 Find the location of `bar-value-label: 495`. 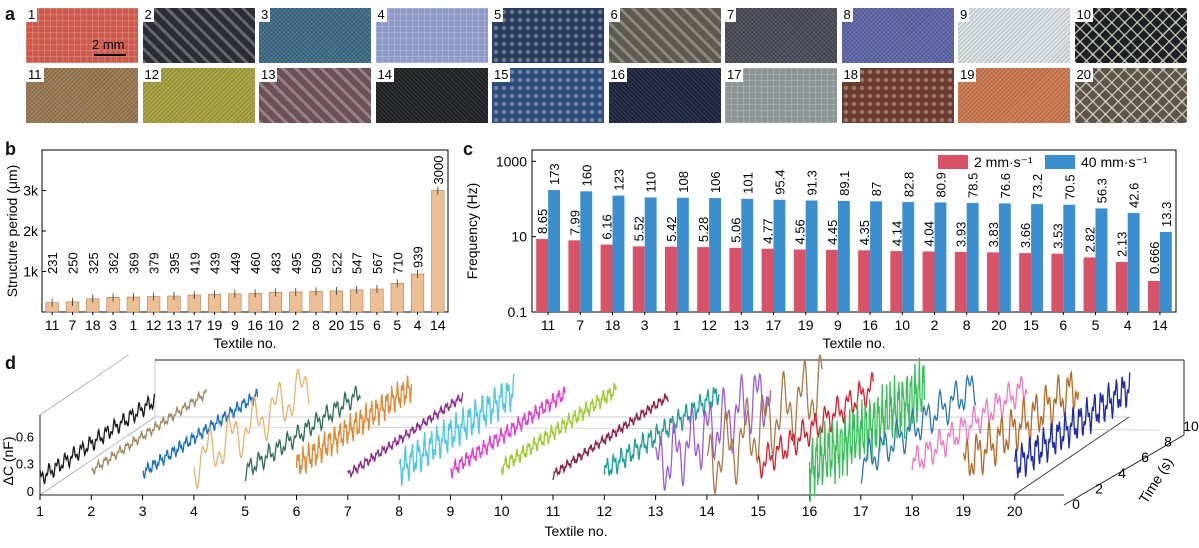

bar-value-label: 495 is located at coordinates (296, 263).